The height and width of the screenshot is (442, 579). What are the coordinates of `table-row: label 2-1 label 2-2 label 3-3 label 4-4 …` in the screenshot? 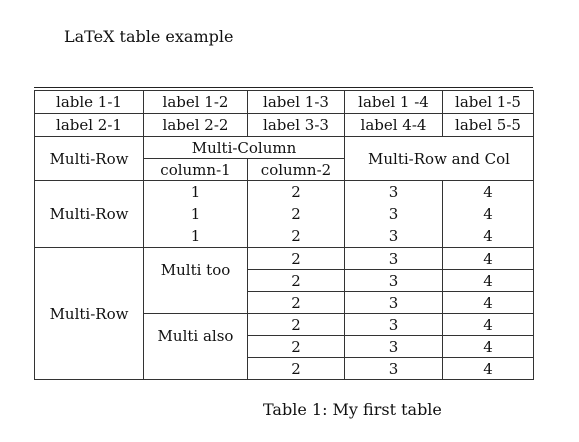 It's located at (284, 125).